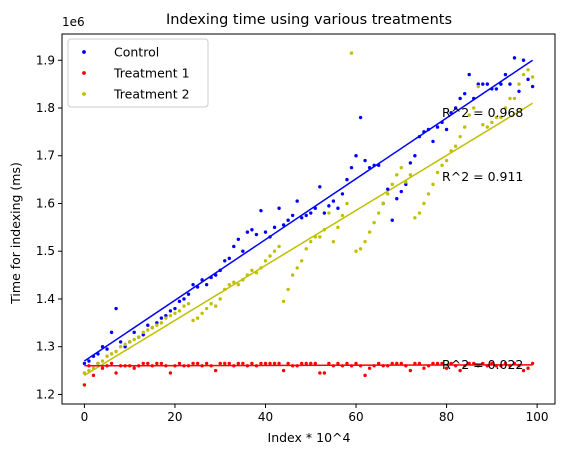 The width and height of the screenshot is (567, 455). Describe the element at coordinates (45, 108) in the screenshot. I see `y-tick-label: 1.8` at that location.